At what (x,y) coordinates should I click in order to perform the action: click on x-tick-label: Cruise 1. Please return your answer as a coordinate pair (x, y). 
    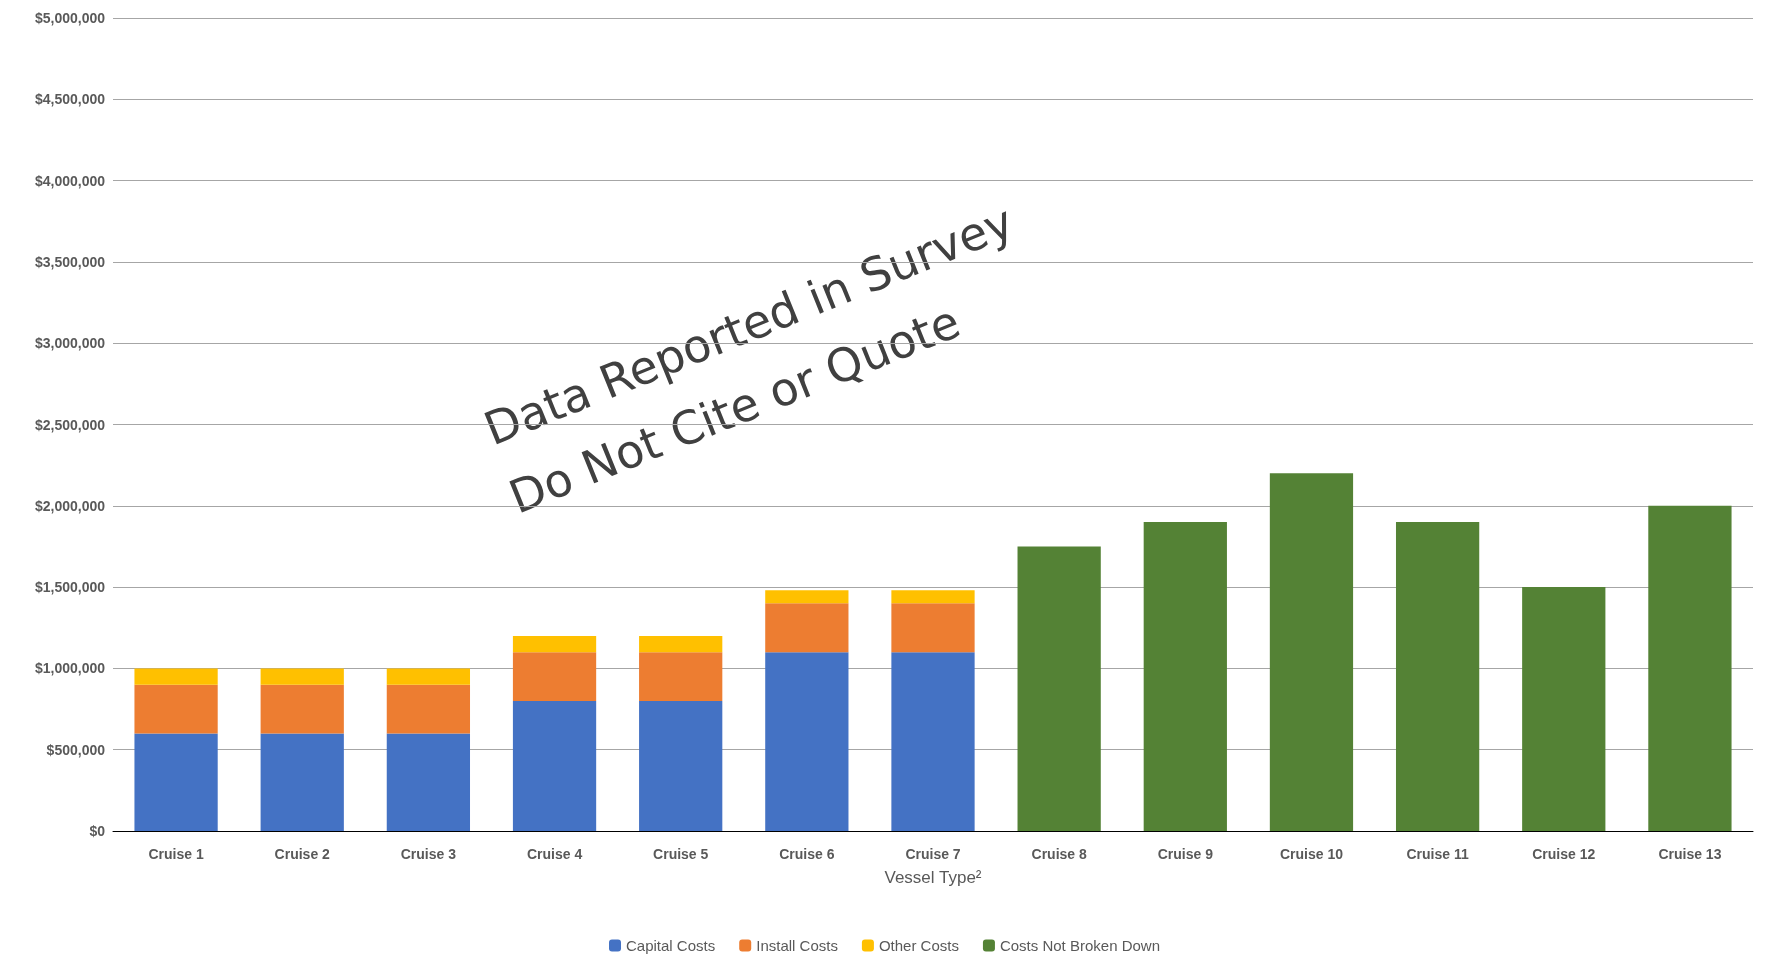
    Looking at the image, I should click on (176, 854).